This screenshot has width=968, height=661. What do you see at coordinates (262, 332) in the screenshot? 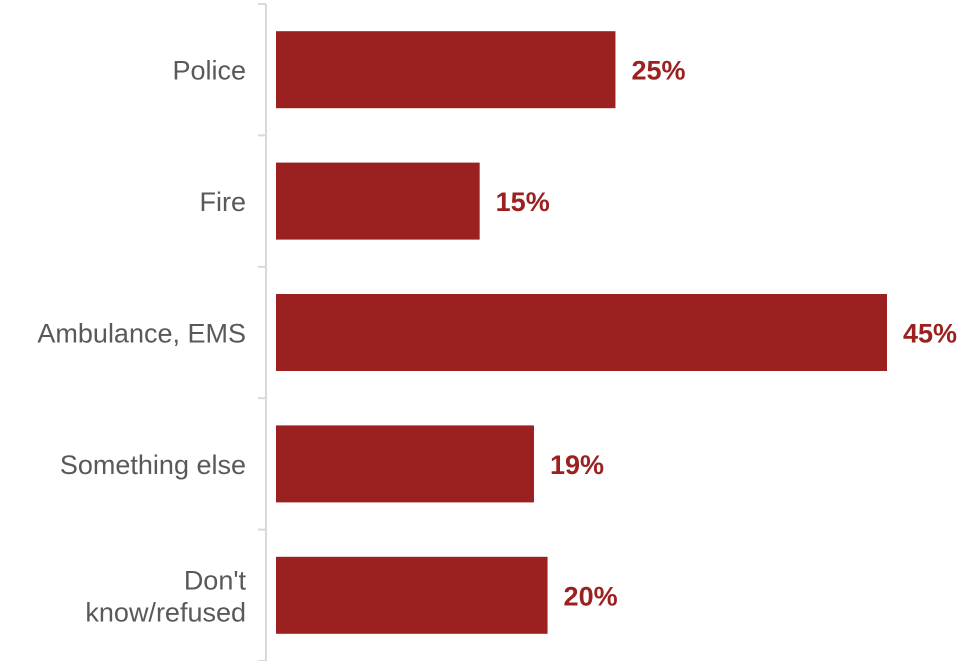
I see `category-axis` at bounding box center [262, 332].